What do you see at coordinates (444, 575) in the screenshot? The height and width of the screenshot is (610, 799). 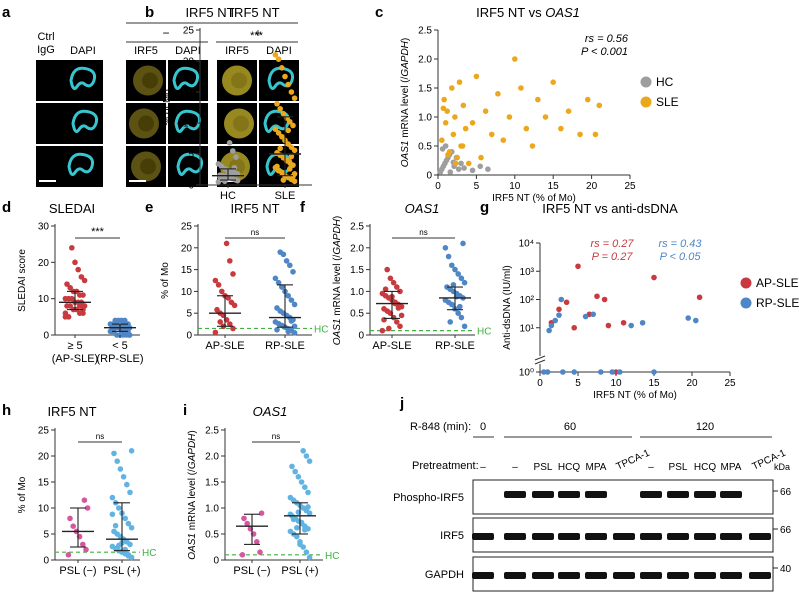 I see `blot-label: GAPDH` at bounding box center [444, 575].